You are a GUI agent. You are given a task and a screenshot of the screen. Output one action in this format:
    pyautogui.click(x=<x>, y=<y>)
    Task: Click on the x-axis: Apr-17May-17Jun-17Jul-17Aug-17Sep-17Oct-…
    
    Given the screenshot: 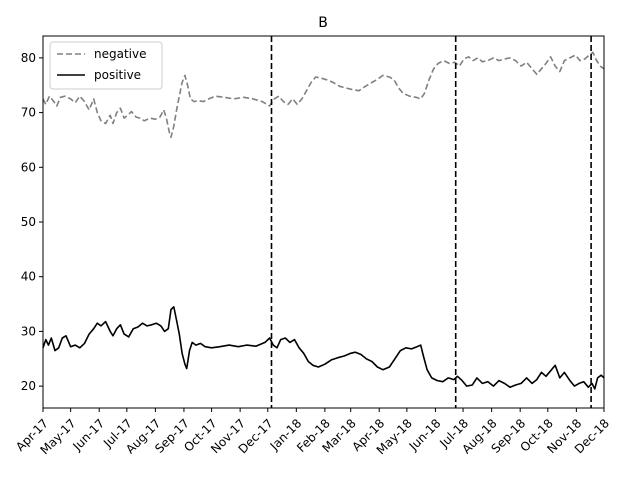 What is the action you would take?
    pyautogui.click(x=312, y=432)
    